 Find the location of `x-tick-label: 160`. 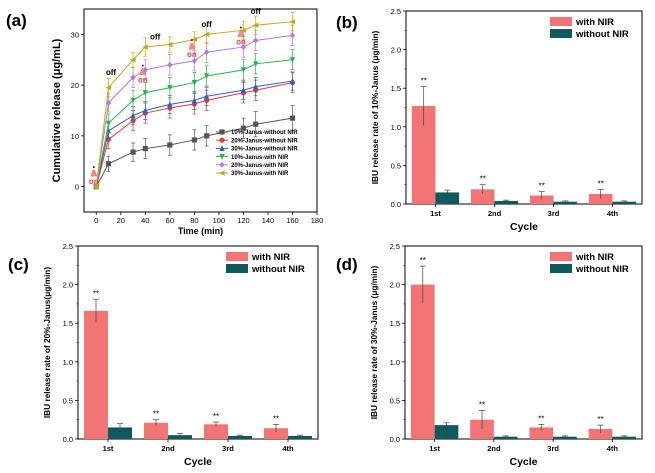

x-tick-label: 160 is located at coordinates (292, 220).